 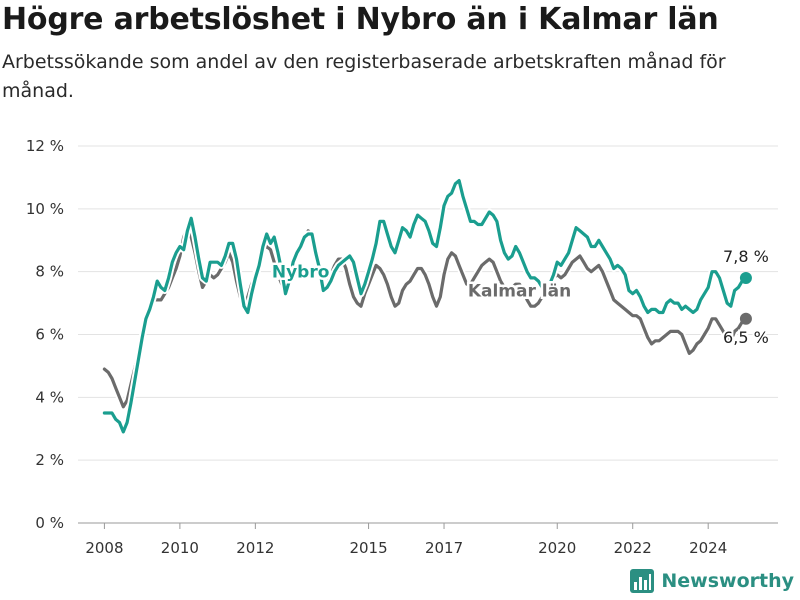 What do you see at coordinates (255, 548) in the screenshot?
I see `x-tick-label: 2012` at bounding box center [255, 548].